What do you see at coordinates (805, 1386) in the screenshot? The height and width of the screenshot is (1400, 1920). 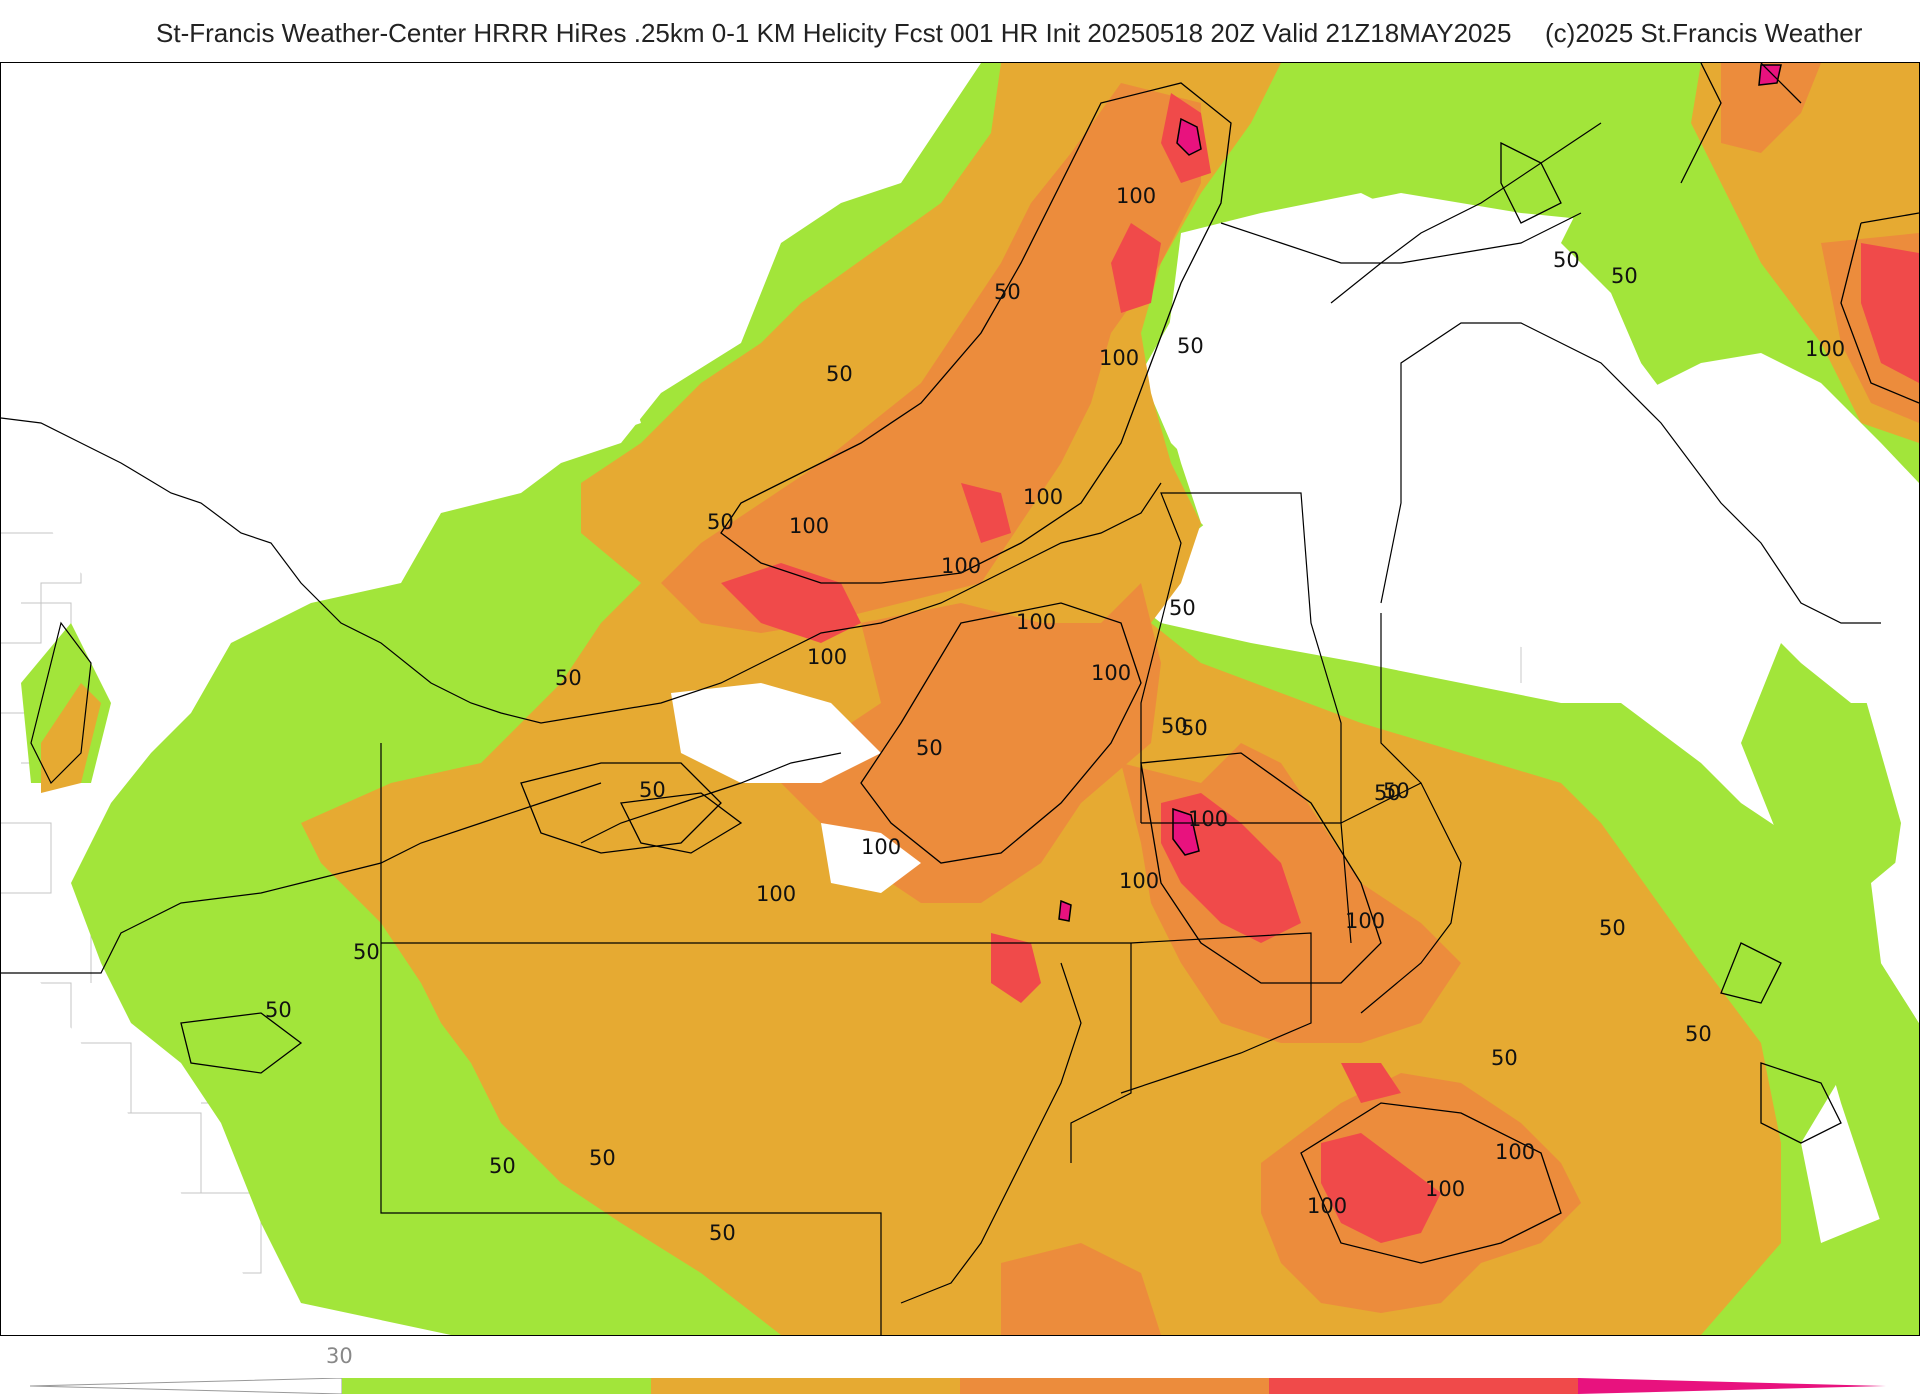 I see `colorbar-swatch-tan` at bounding box center [805, 1386].